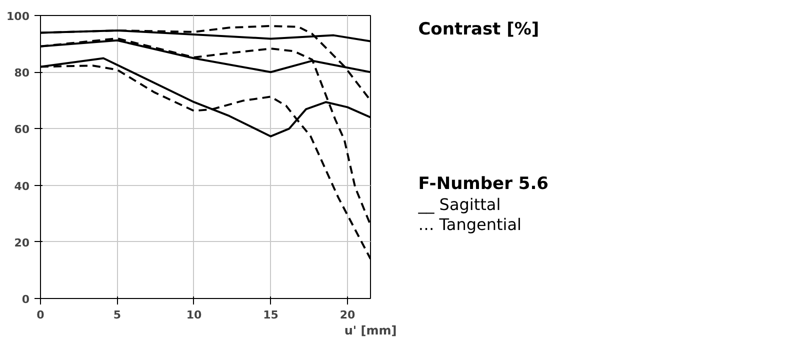 Image resolution: width=800 pixels, height=348 pixels. I want to click on x-tick-label: 20, so click(348, 315).